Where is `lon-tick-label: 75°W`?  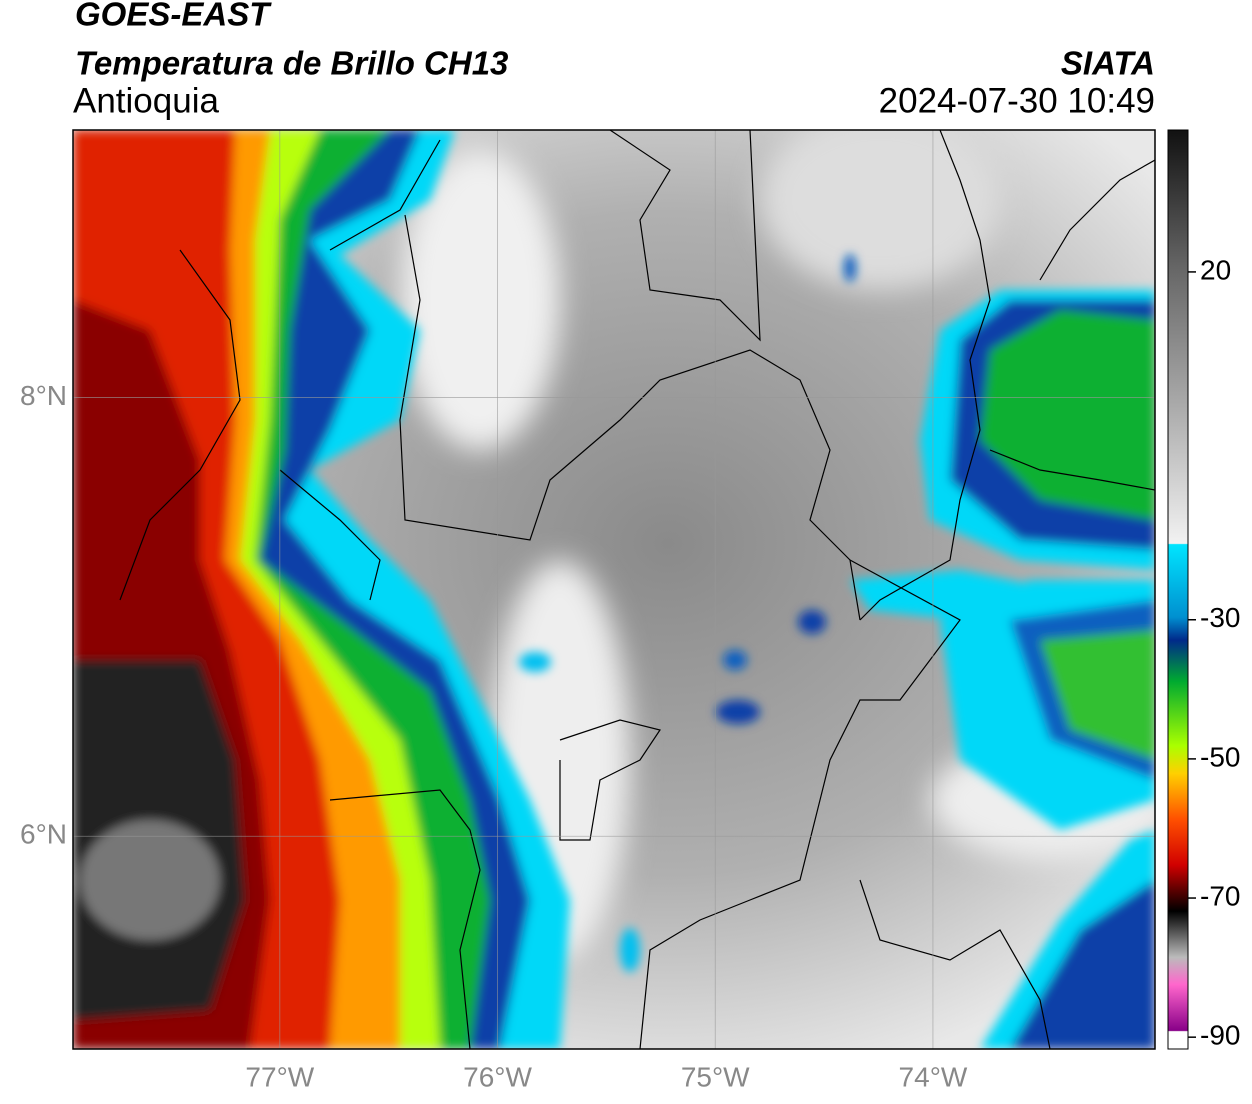 lon-tick-label: 75°W is located at coordinates (715, 1076).